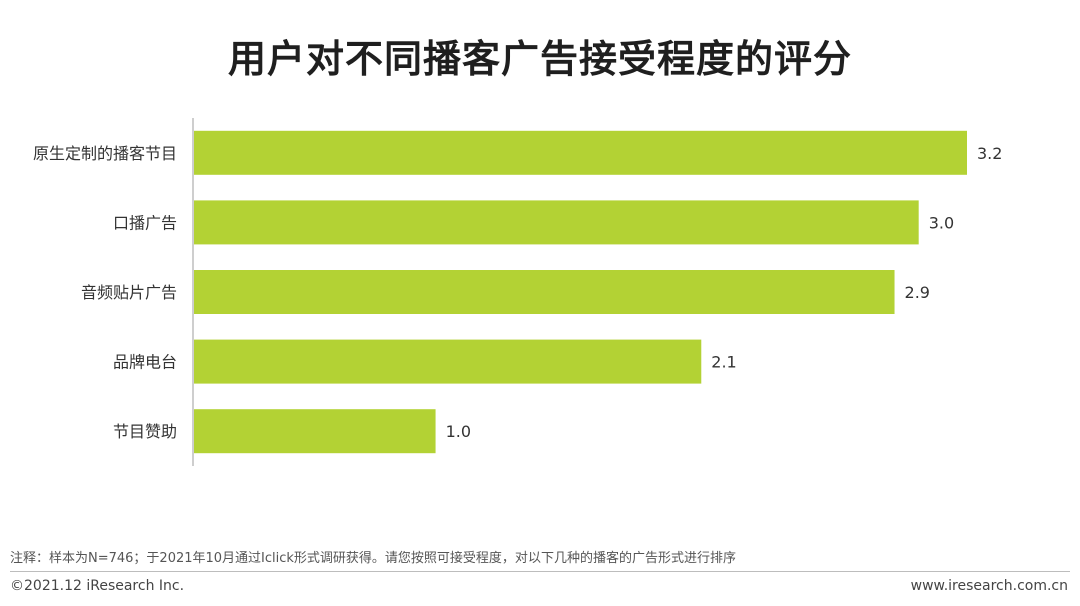 The image size is (1080, 606). Describe the element at coordinates (458, 431) in the screenshot. I see `value-label: 1.0` at that location.